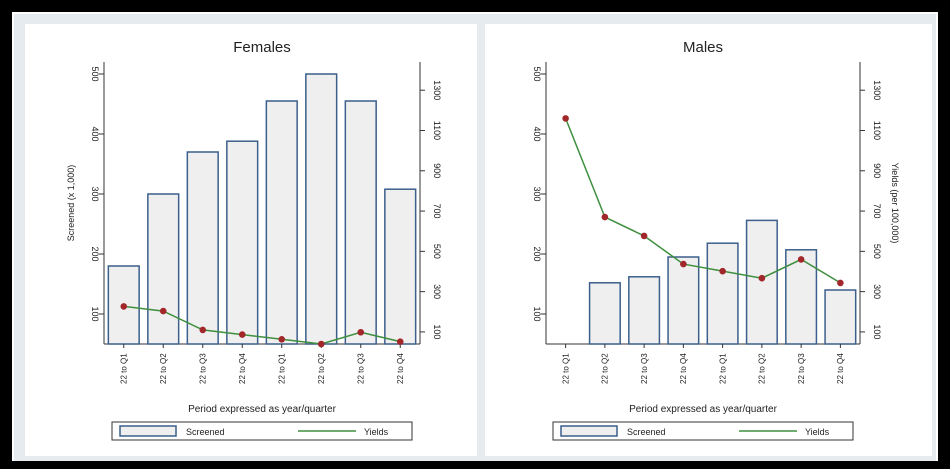 Image resolution: width=950 pixels, height=469 pixels. Describe the element at coordinates (71, 203) in the screenshot. I see `y-axis-label: Screened (x 1,000)` at that location.